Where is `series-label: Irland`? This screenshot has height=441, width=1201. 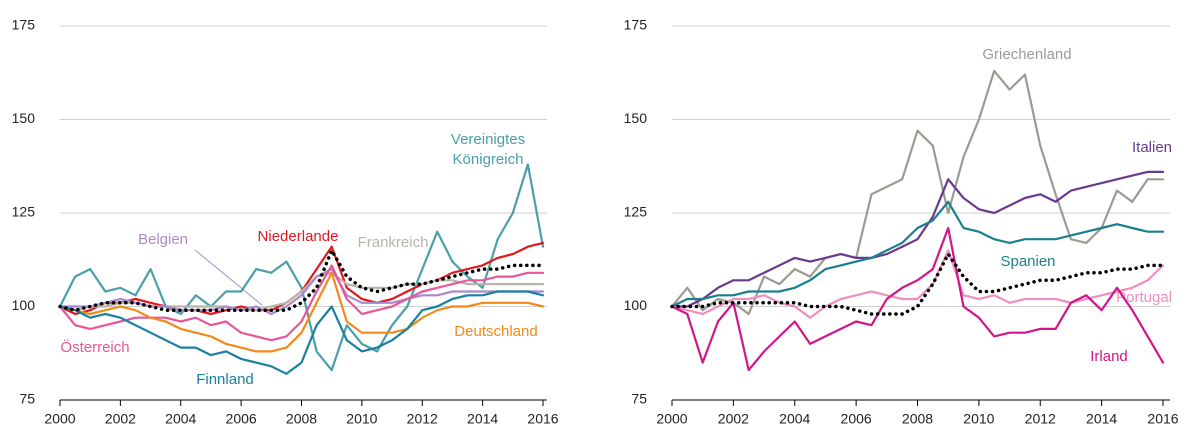 series-label: Irland is located at coordinates (1109, 356).